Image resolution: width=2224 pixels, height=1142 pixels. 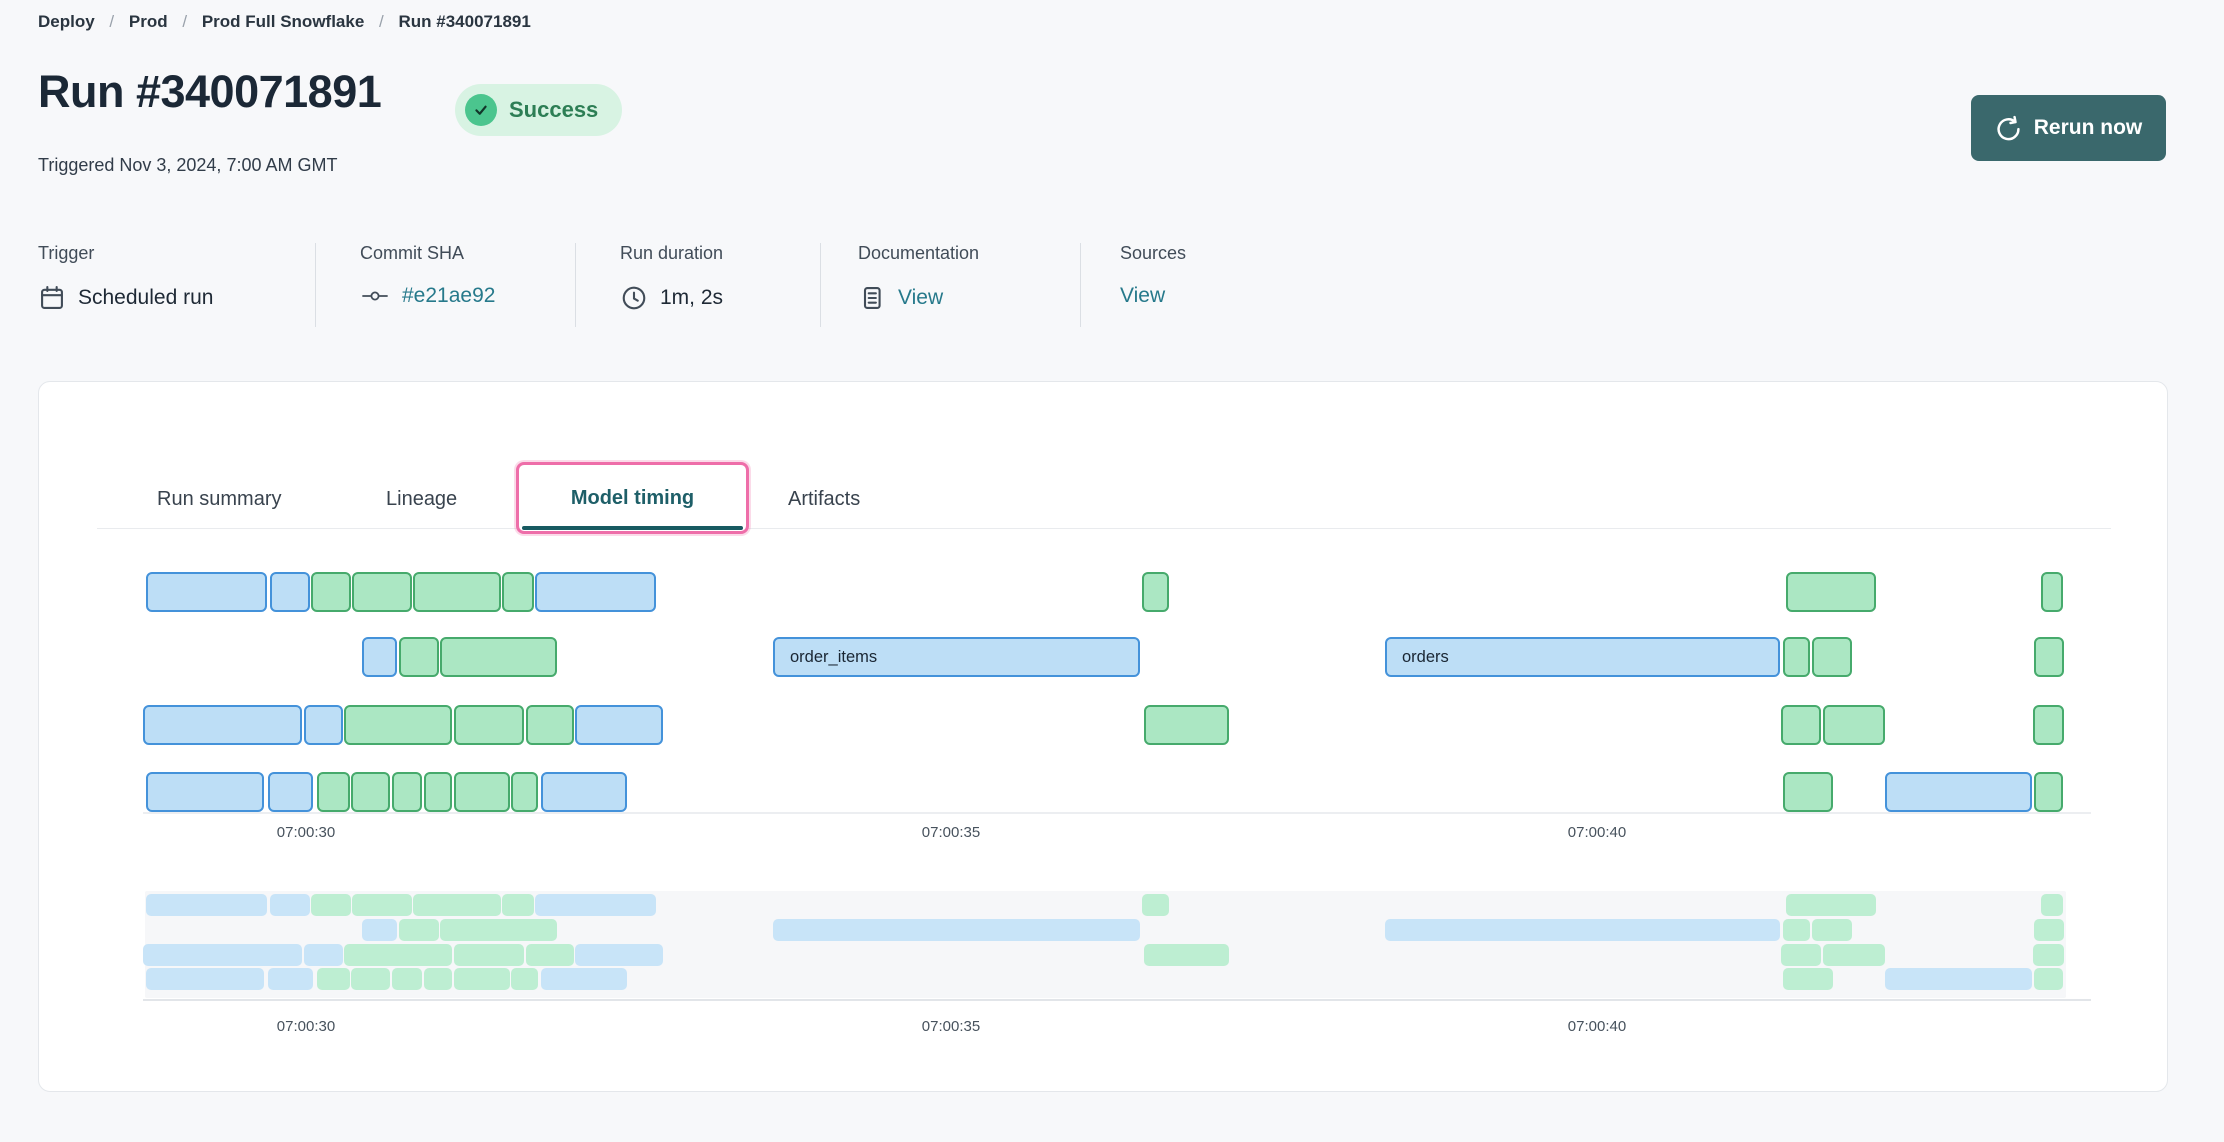 I want to click on meta-commit-sha: Commit SHA #e21ae92, so click(x=427, y=275).